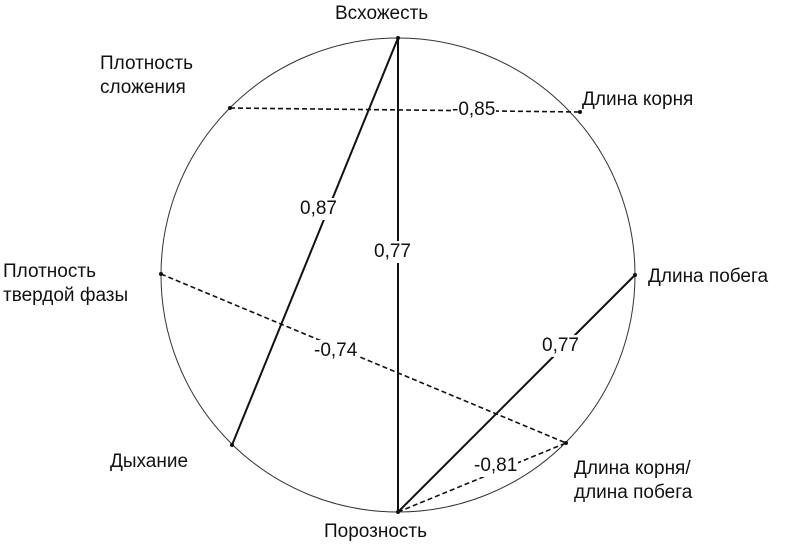 The image size is (801, 546). I want to click on node-point-dlina_kornya, so click(580, 112).